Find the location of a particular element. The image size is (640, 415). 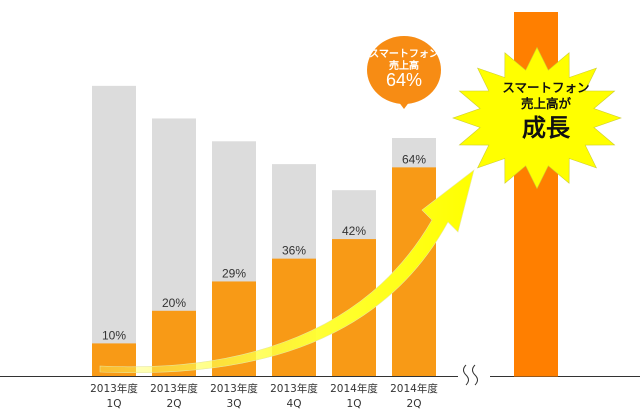

value-bar is located at coordinates (294, 317).